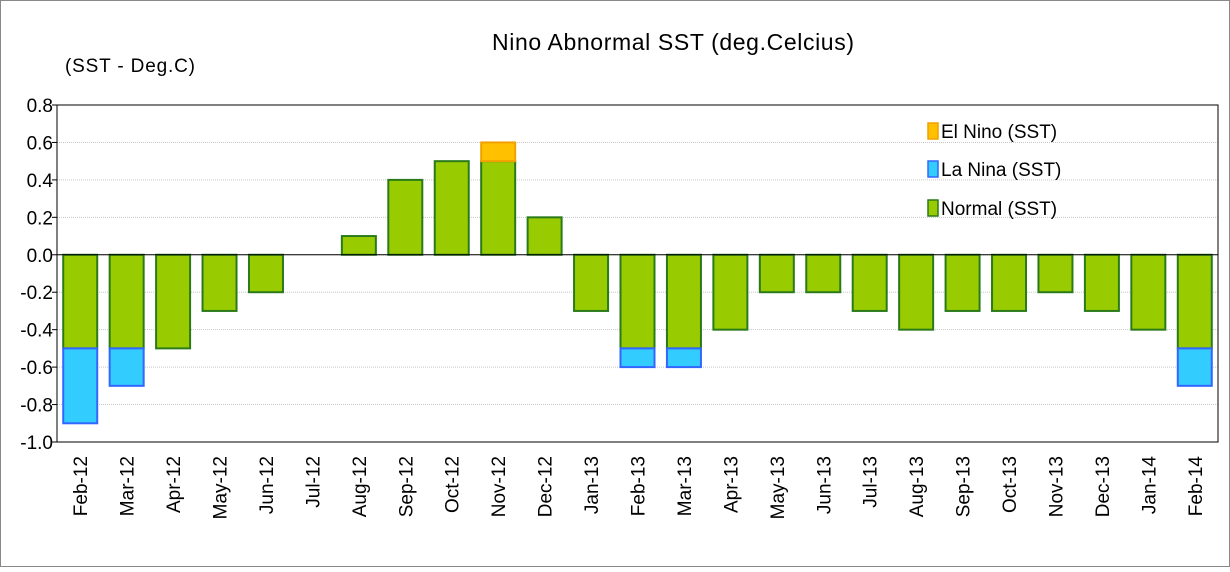 This screenshot has height=572, width=1230. Describe the element at coordinates (40, 106) in the screenshot. I see `y-tick-label: 0.8` at that location.